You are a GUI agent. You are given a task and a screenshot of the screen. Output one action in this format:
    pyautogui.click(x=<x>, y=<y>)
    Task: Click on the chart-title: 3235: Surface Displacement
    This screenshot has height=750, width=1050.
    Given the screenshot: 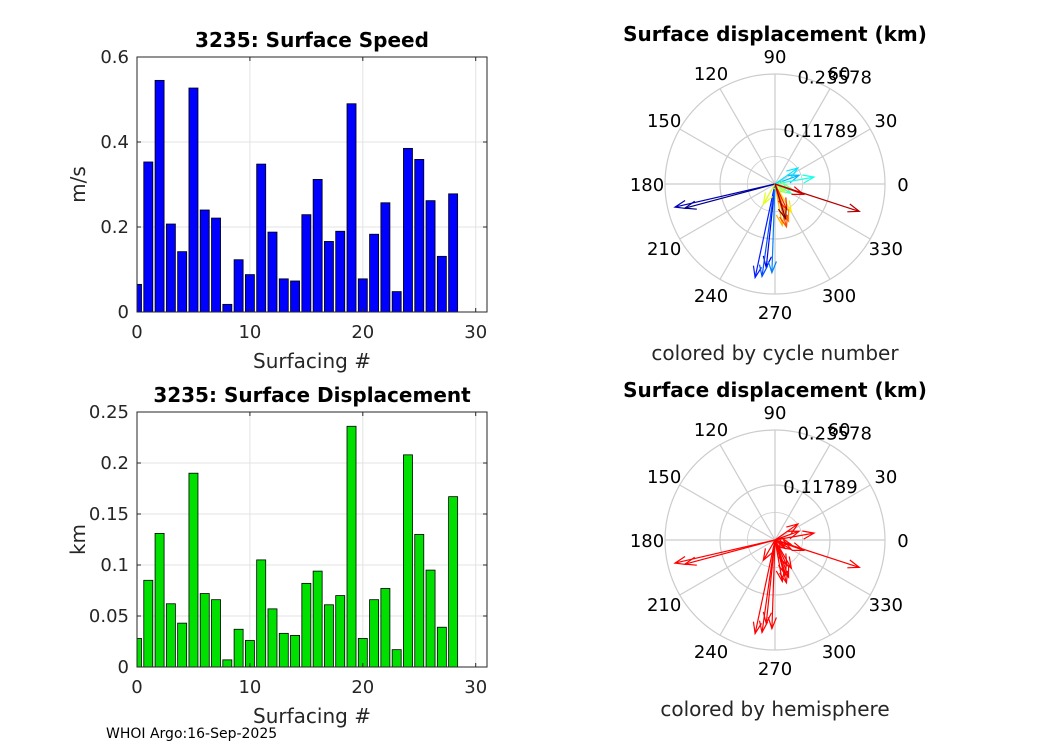 What is the action you would take?
    pyautogui.click(x=312, y=395)
    